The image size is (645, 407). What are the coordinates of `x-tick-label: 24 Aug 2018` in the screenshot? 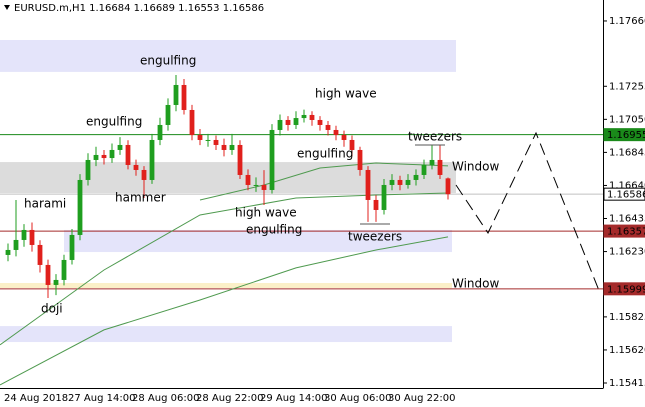 It's located at (36, 398).